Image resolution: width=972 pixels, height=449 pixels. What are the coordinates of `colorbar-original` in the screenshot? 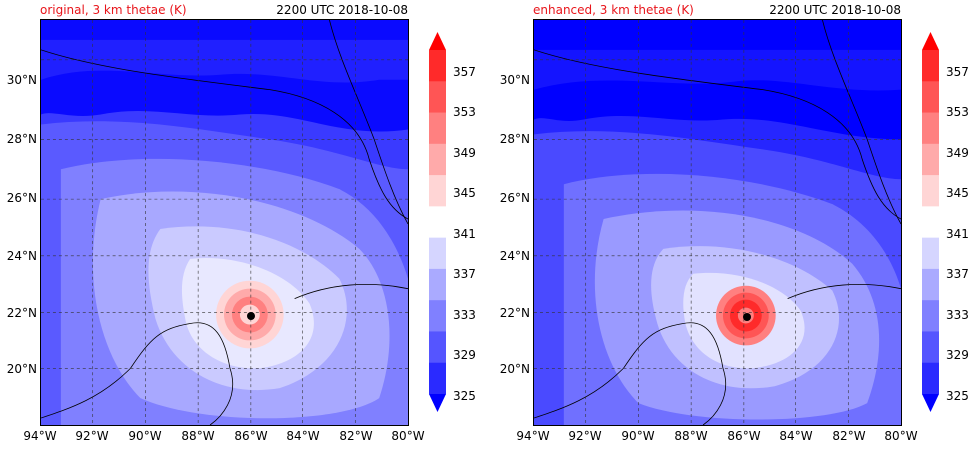 It's located at (437, 222).